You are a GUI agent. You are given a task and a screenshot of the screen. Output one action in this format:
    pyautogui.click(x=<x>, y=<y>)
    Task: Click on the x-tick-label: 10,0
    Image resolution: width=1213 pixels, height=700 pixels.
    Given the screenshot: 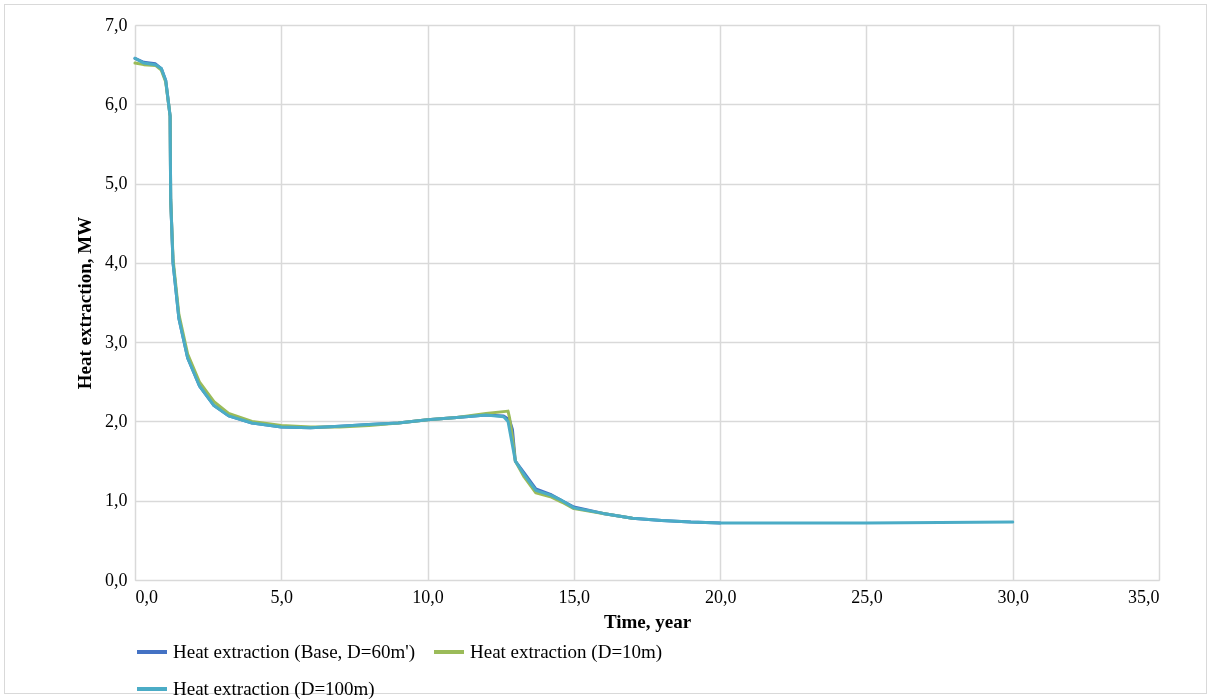 What is the action you would take?
    pyautogui.click(x=428, y=596)
    